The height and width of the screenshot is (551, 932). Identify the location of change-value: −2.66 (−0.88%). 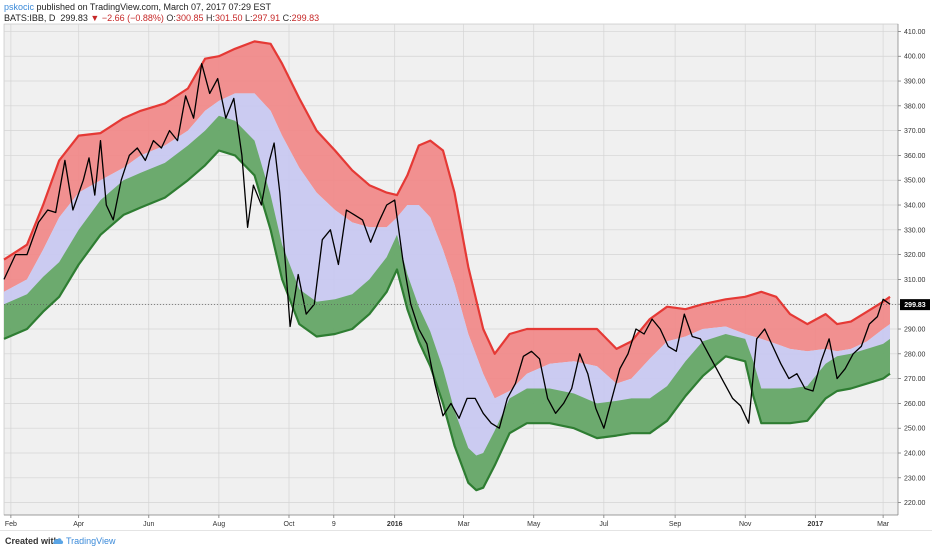
(132, 18).